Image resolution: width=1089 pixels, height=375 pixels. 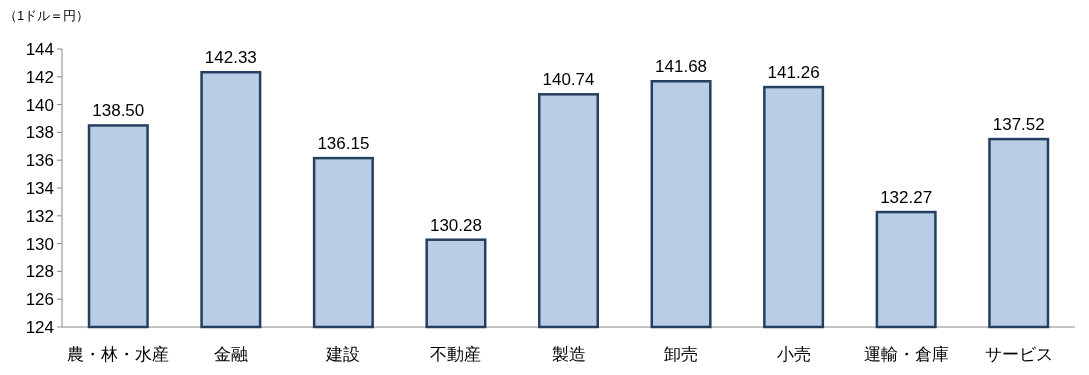 I want to click on data-label: 142.33, so click(x=230, y=58).